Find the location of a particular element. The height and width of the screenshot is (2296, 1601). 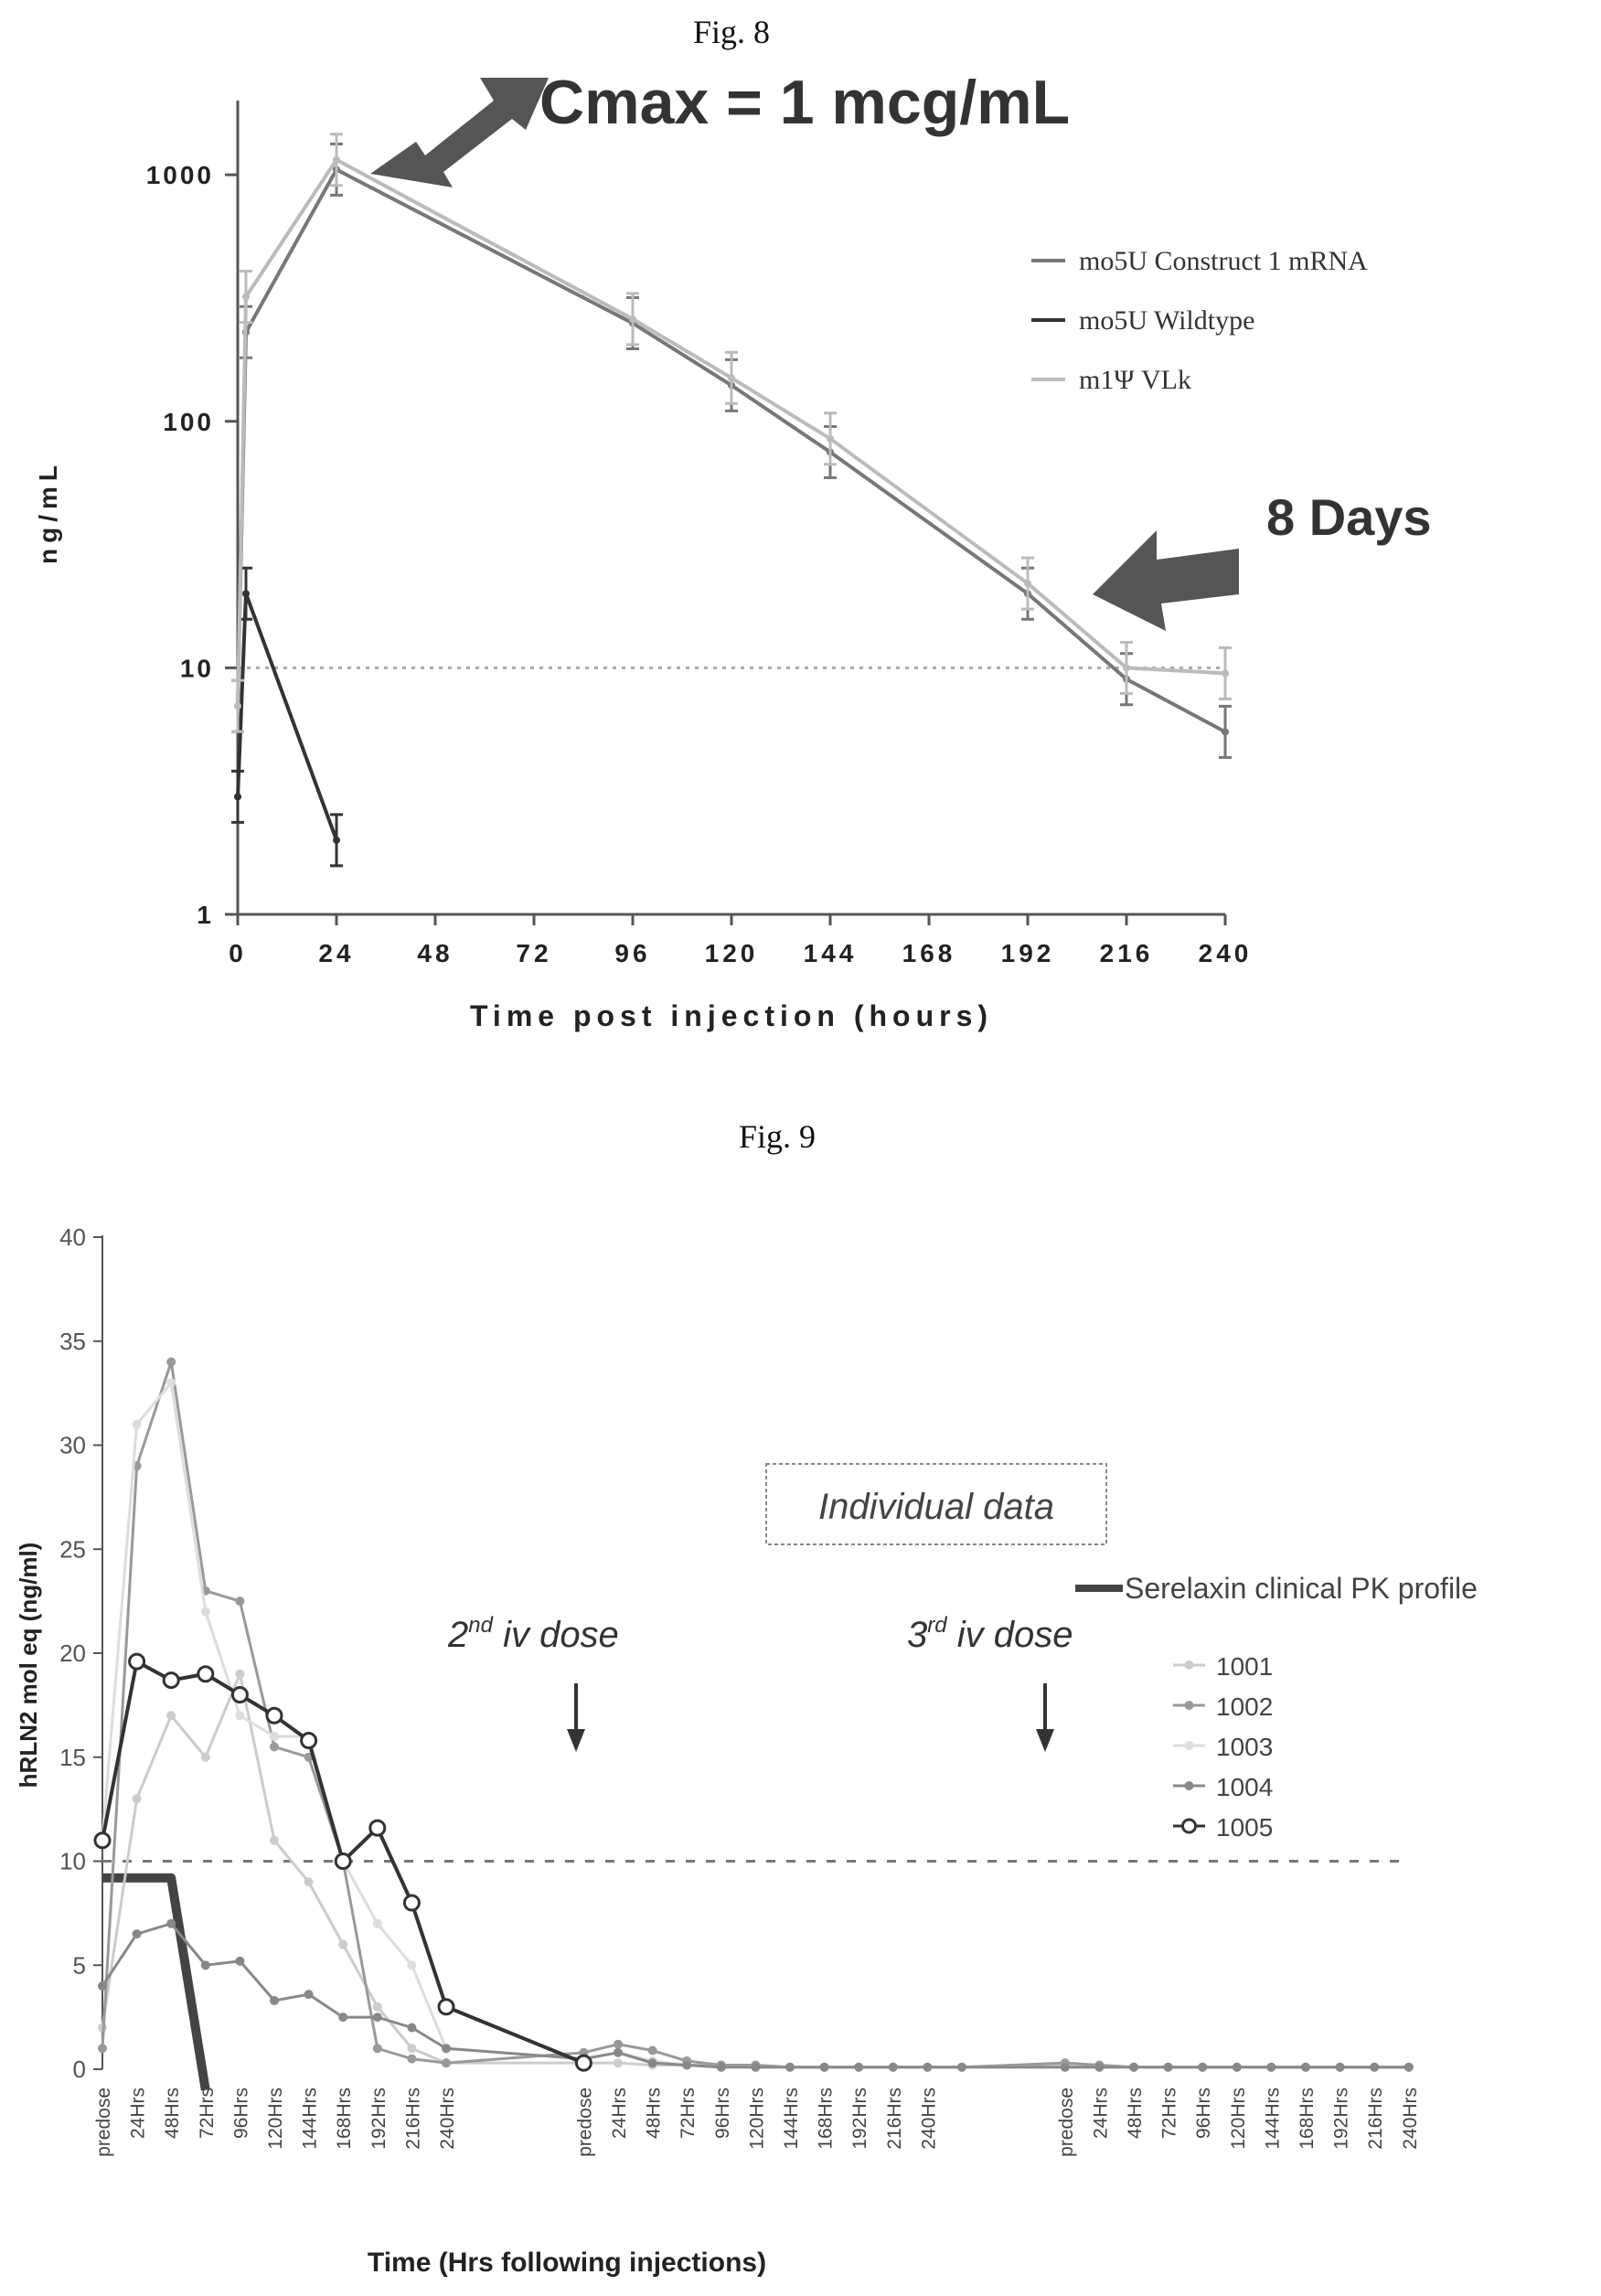

fig8-y-tick-label: 1 is located at coordinates (205, 915).